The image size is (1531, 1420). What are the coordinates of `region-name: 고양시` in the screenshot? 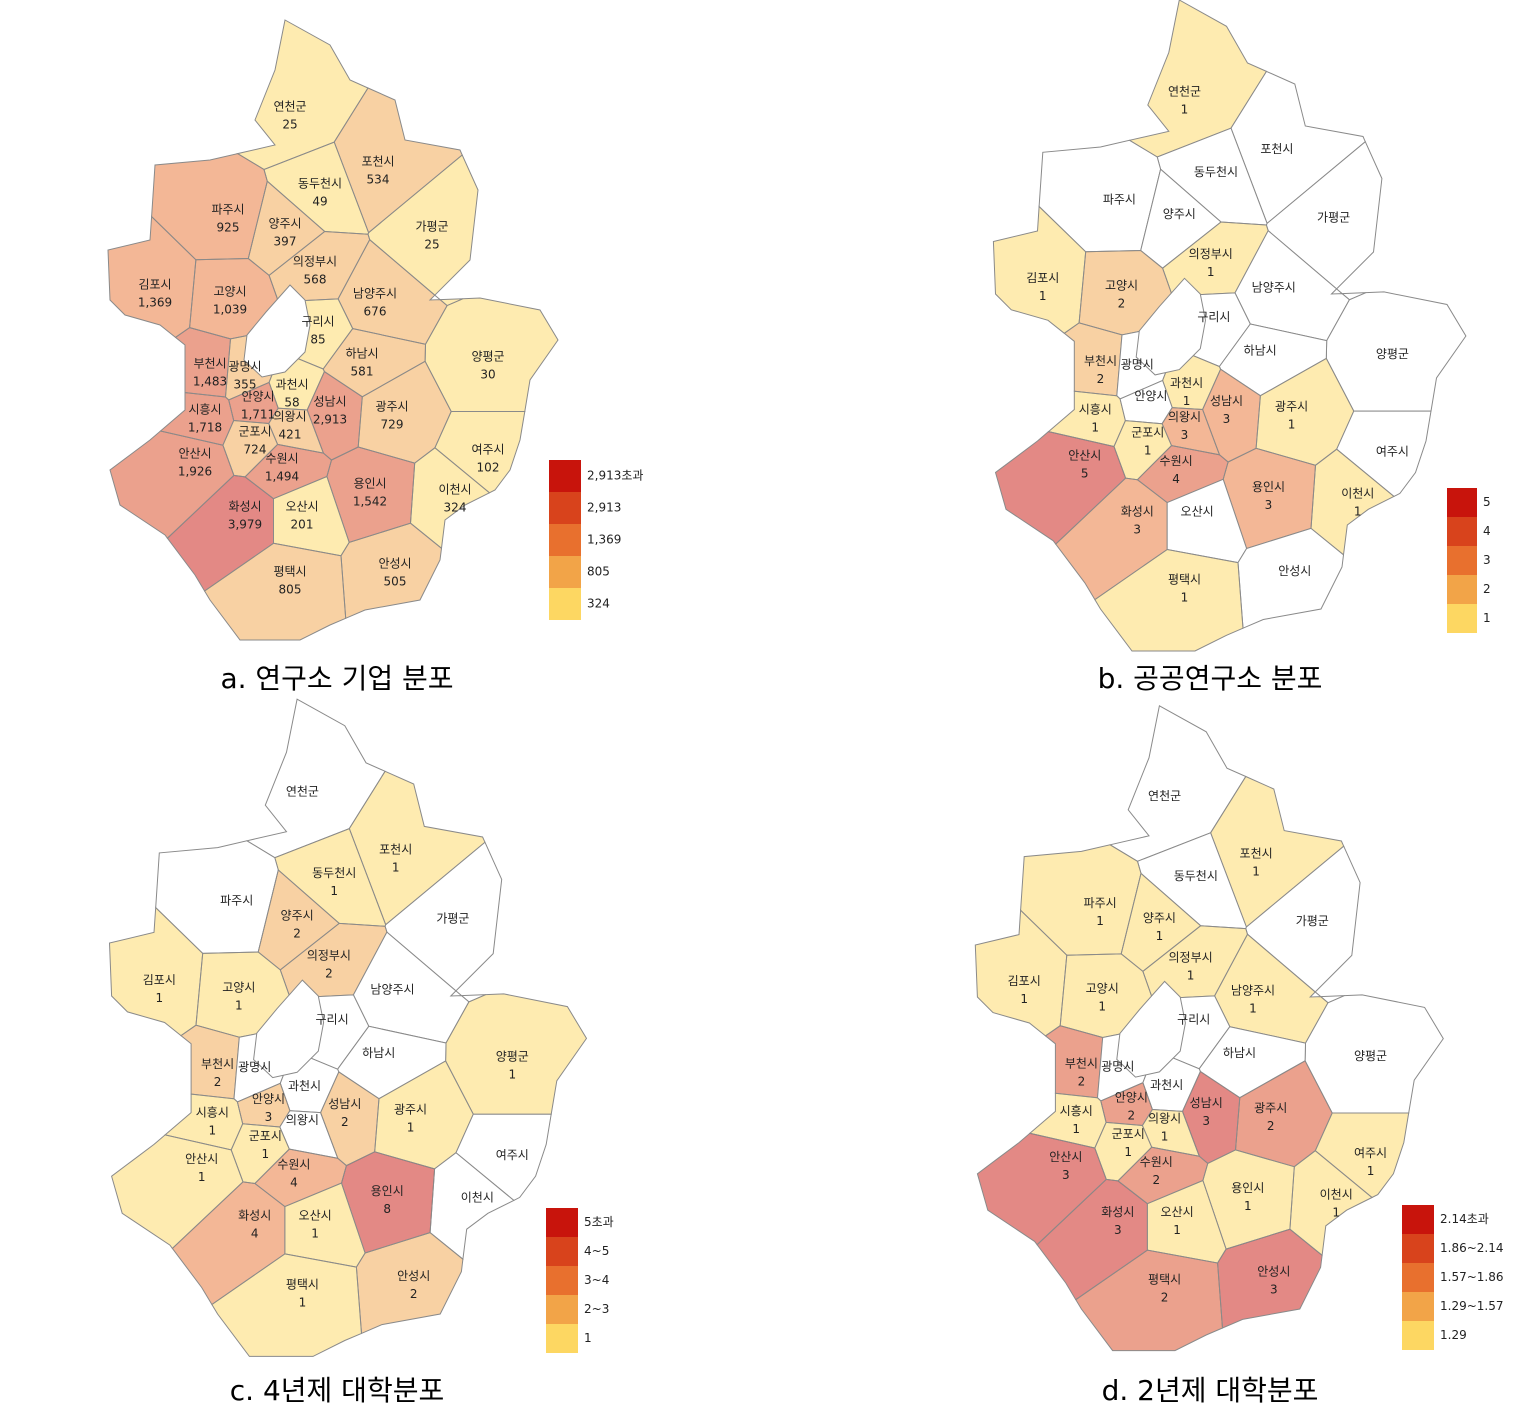 It's located at (1102, 989).